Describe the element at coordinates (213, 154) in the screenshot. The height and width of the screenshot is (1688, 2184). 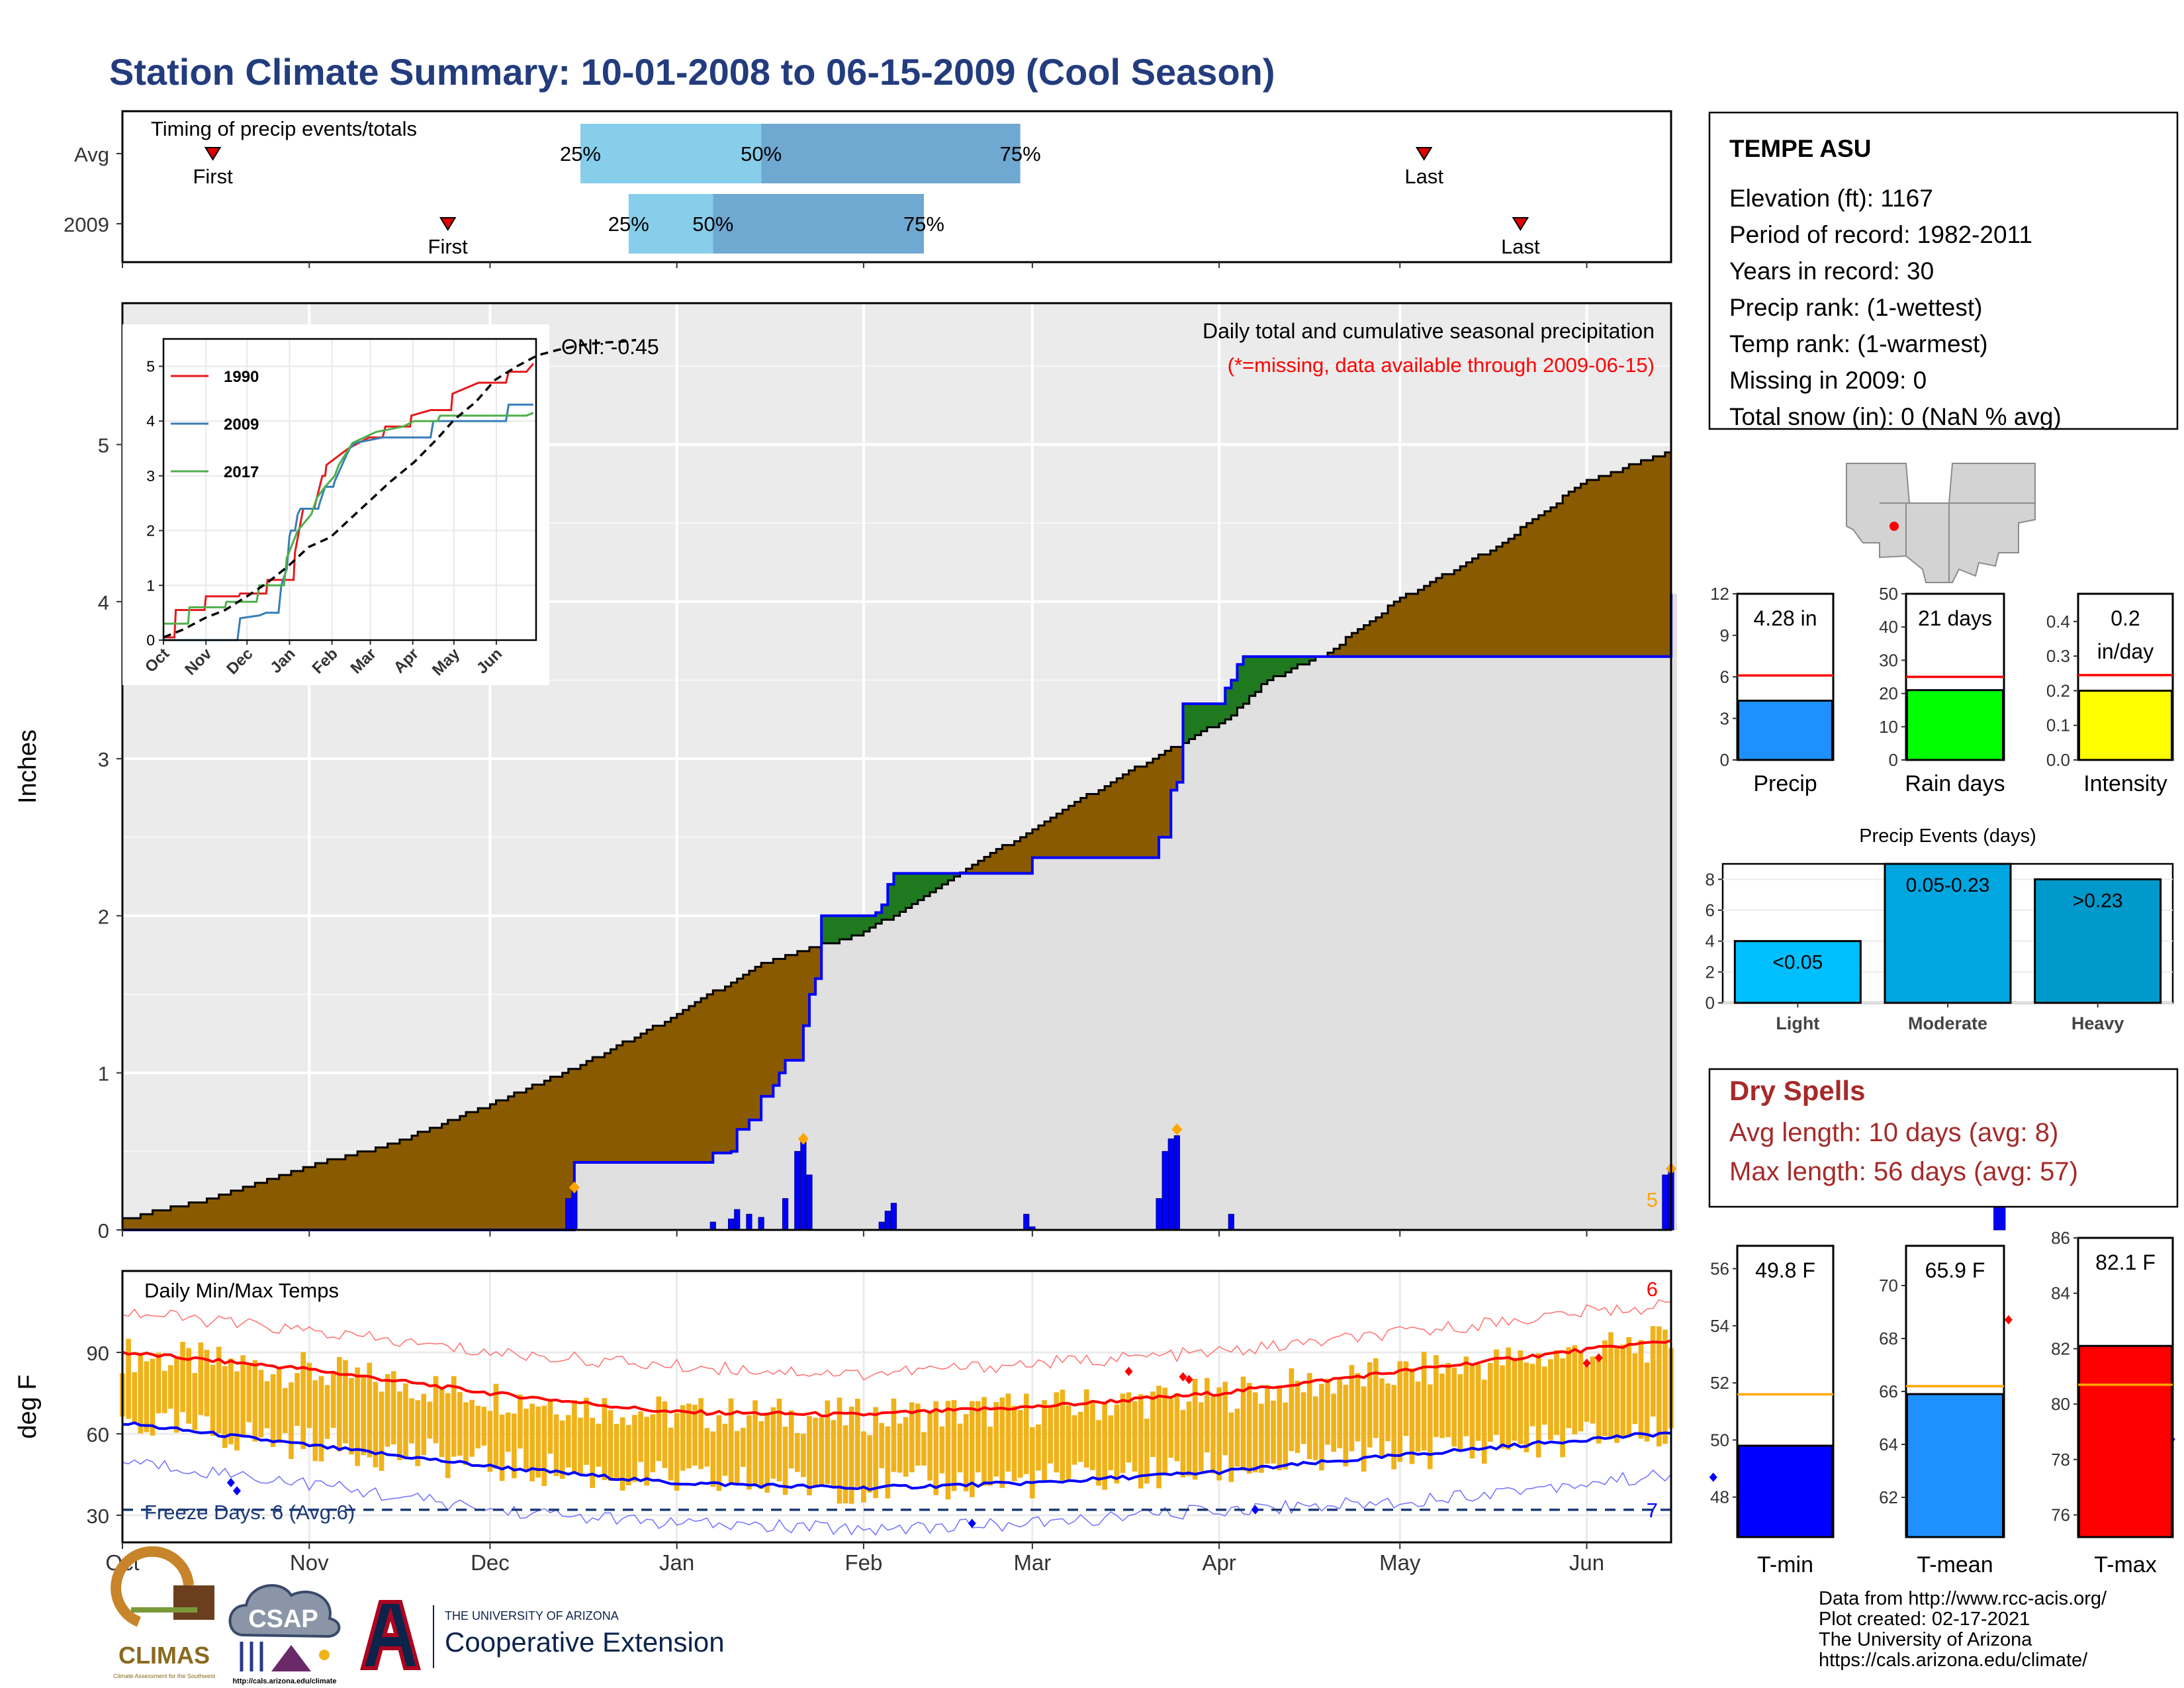
I see `timing-first-marker` at that location.